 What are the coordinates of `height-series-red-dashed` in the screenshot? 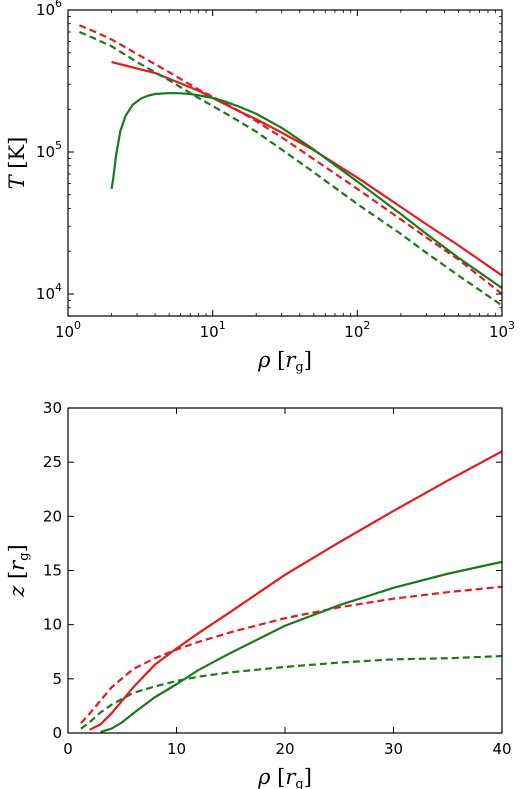 It's located at (291, 654).